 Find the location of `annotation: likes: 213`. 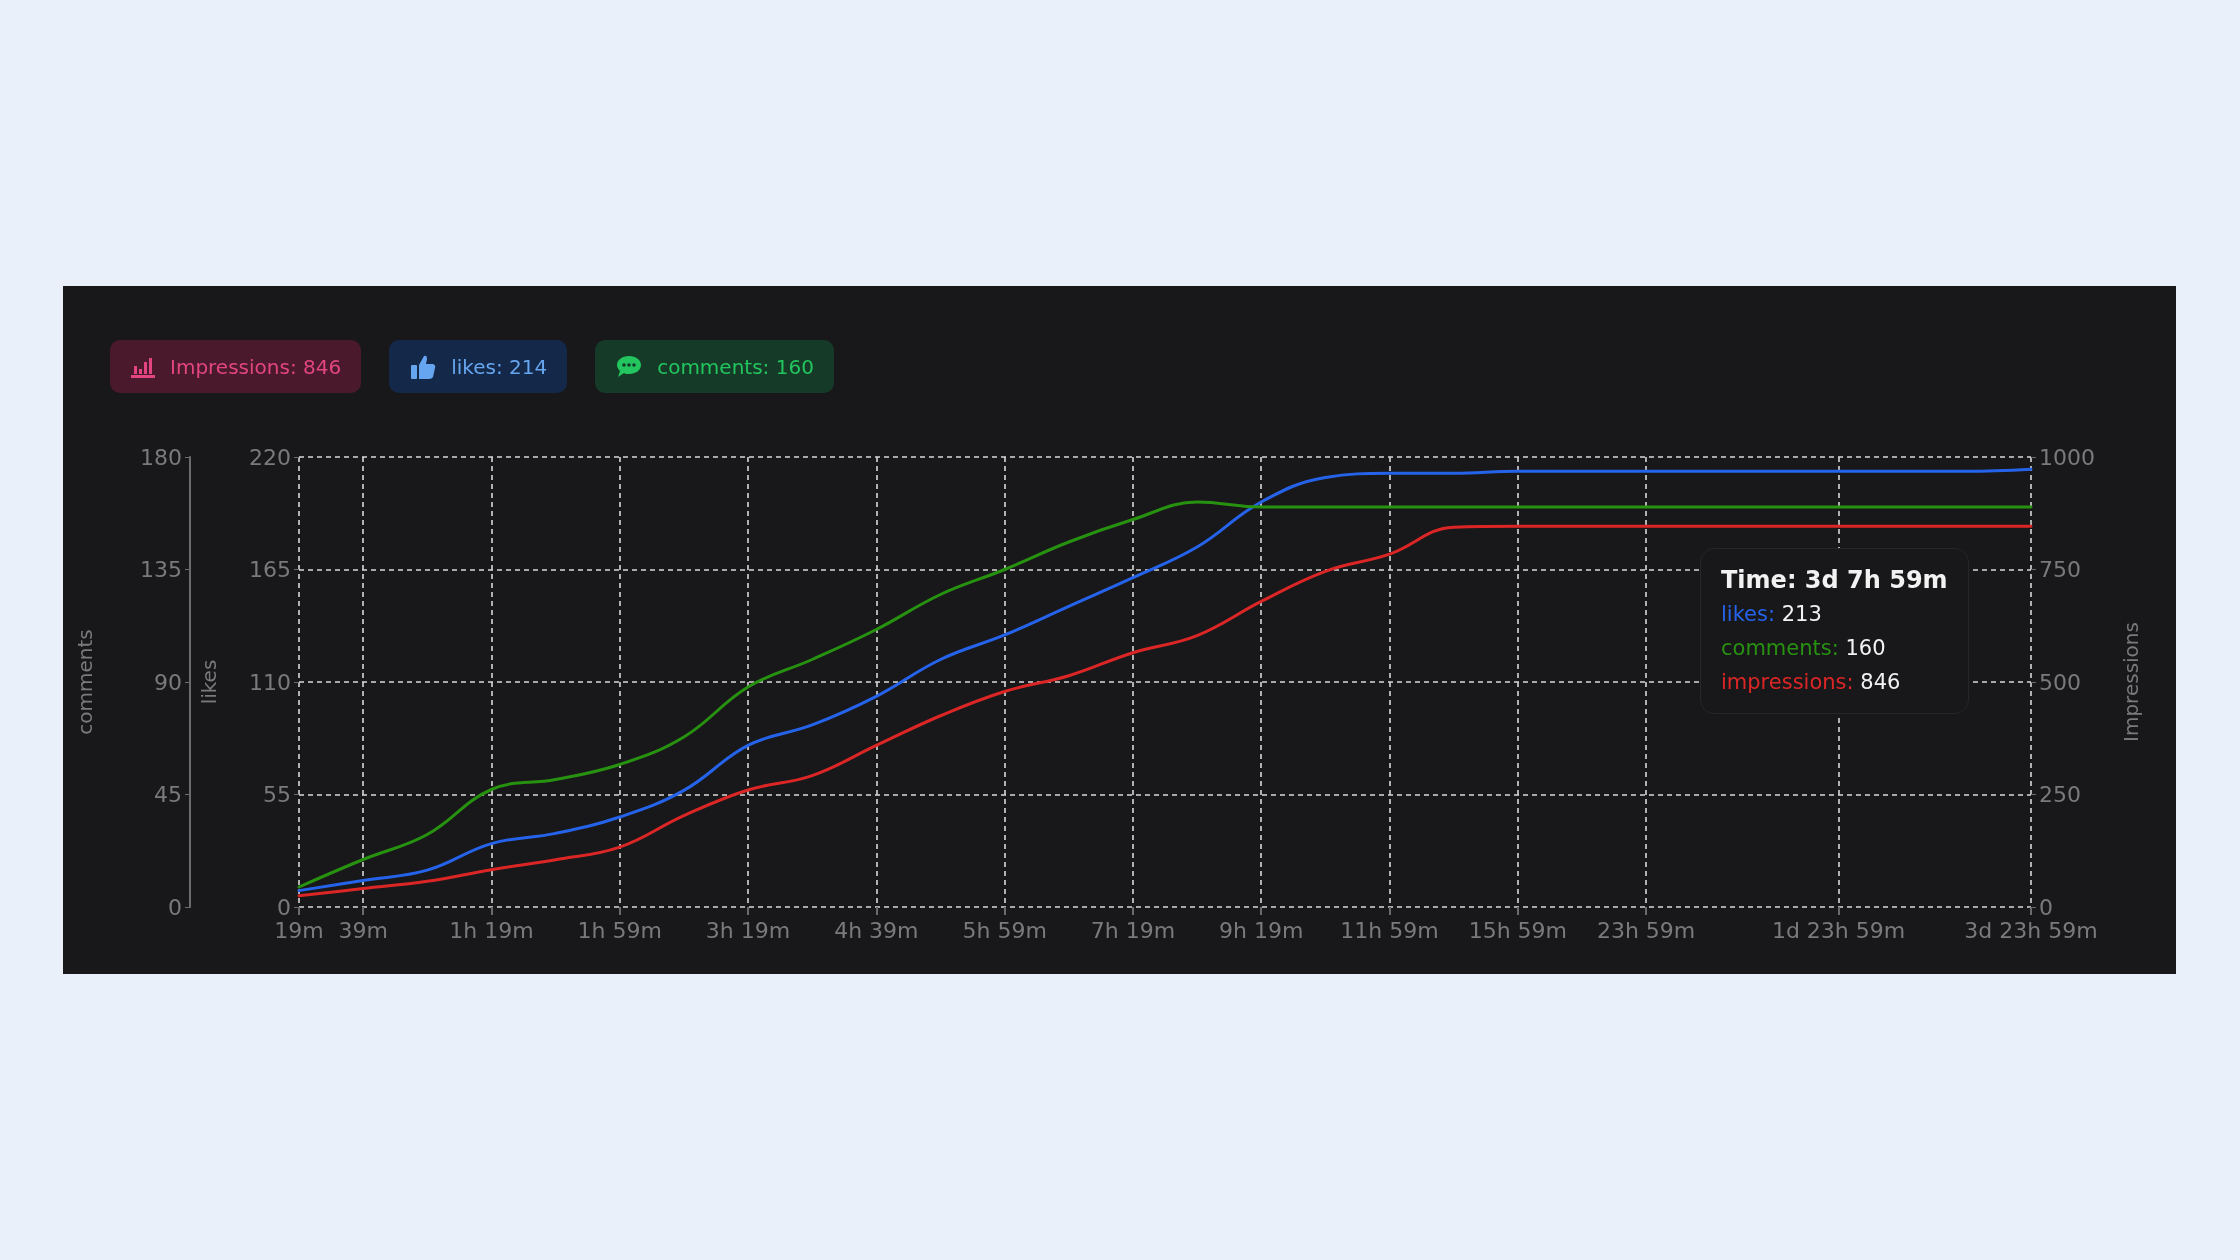

annotation: likes: 213 is located at coordinates (1772, 614).